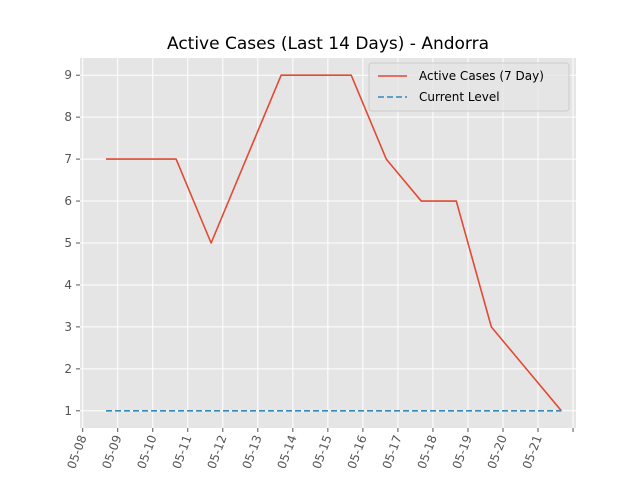 This screenshot has height=480, width=640. What do you see at coordinates (328, 44) in the screenshot?
I see `chart-title: Active Cases (Last 14 Days) - Andorra` at bounding box center [328, 44].